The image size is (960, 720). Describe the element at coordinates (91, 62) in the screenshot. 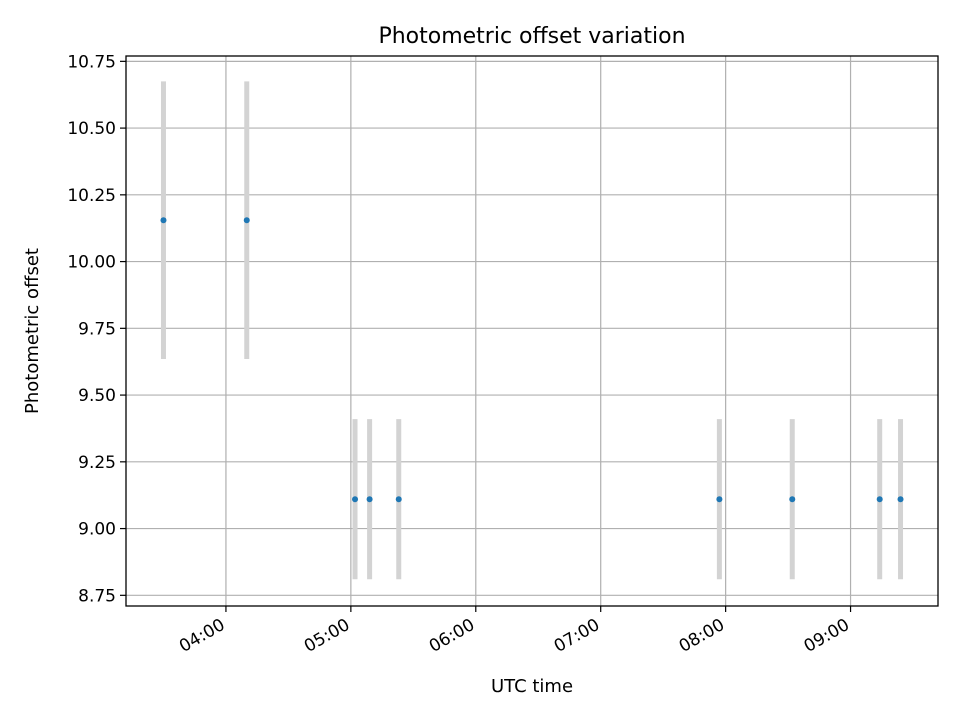

I see `y-tick-label: 10.75` at that location.